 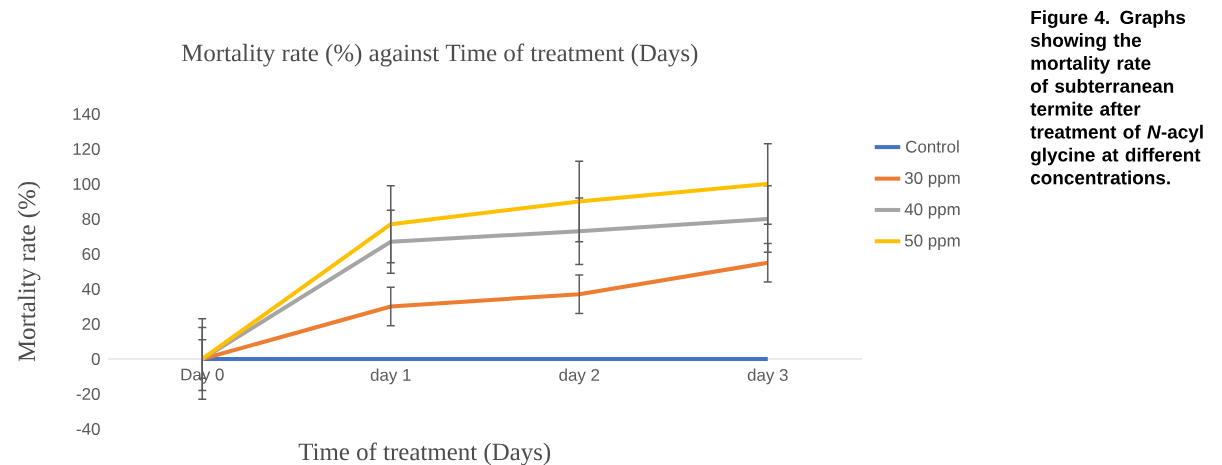 What do you see at coordinates (579, 376) in the screenshot?
I see `x-tick-label: day 2` at bounding box center [579, 376].